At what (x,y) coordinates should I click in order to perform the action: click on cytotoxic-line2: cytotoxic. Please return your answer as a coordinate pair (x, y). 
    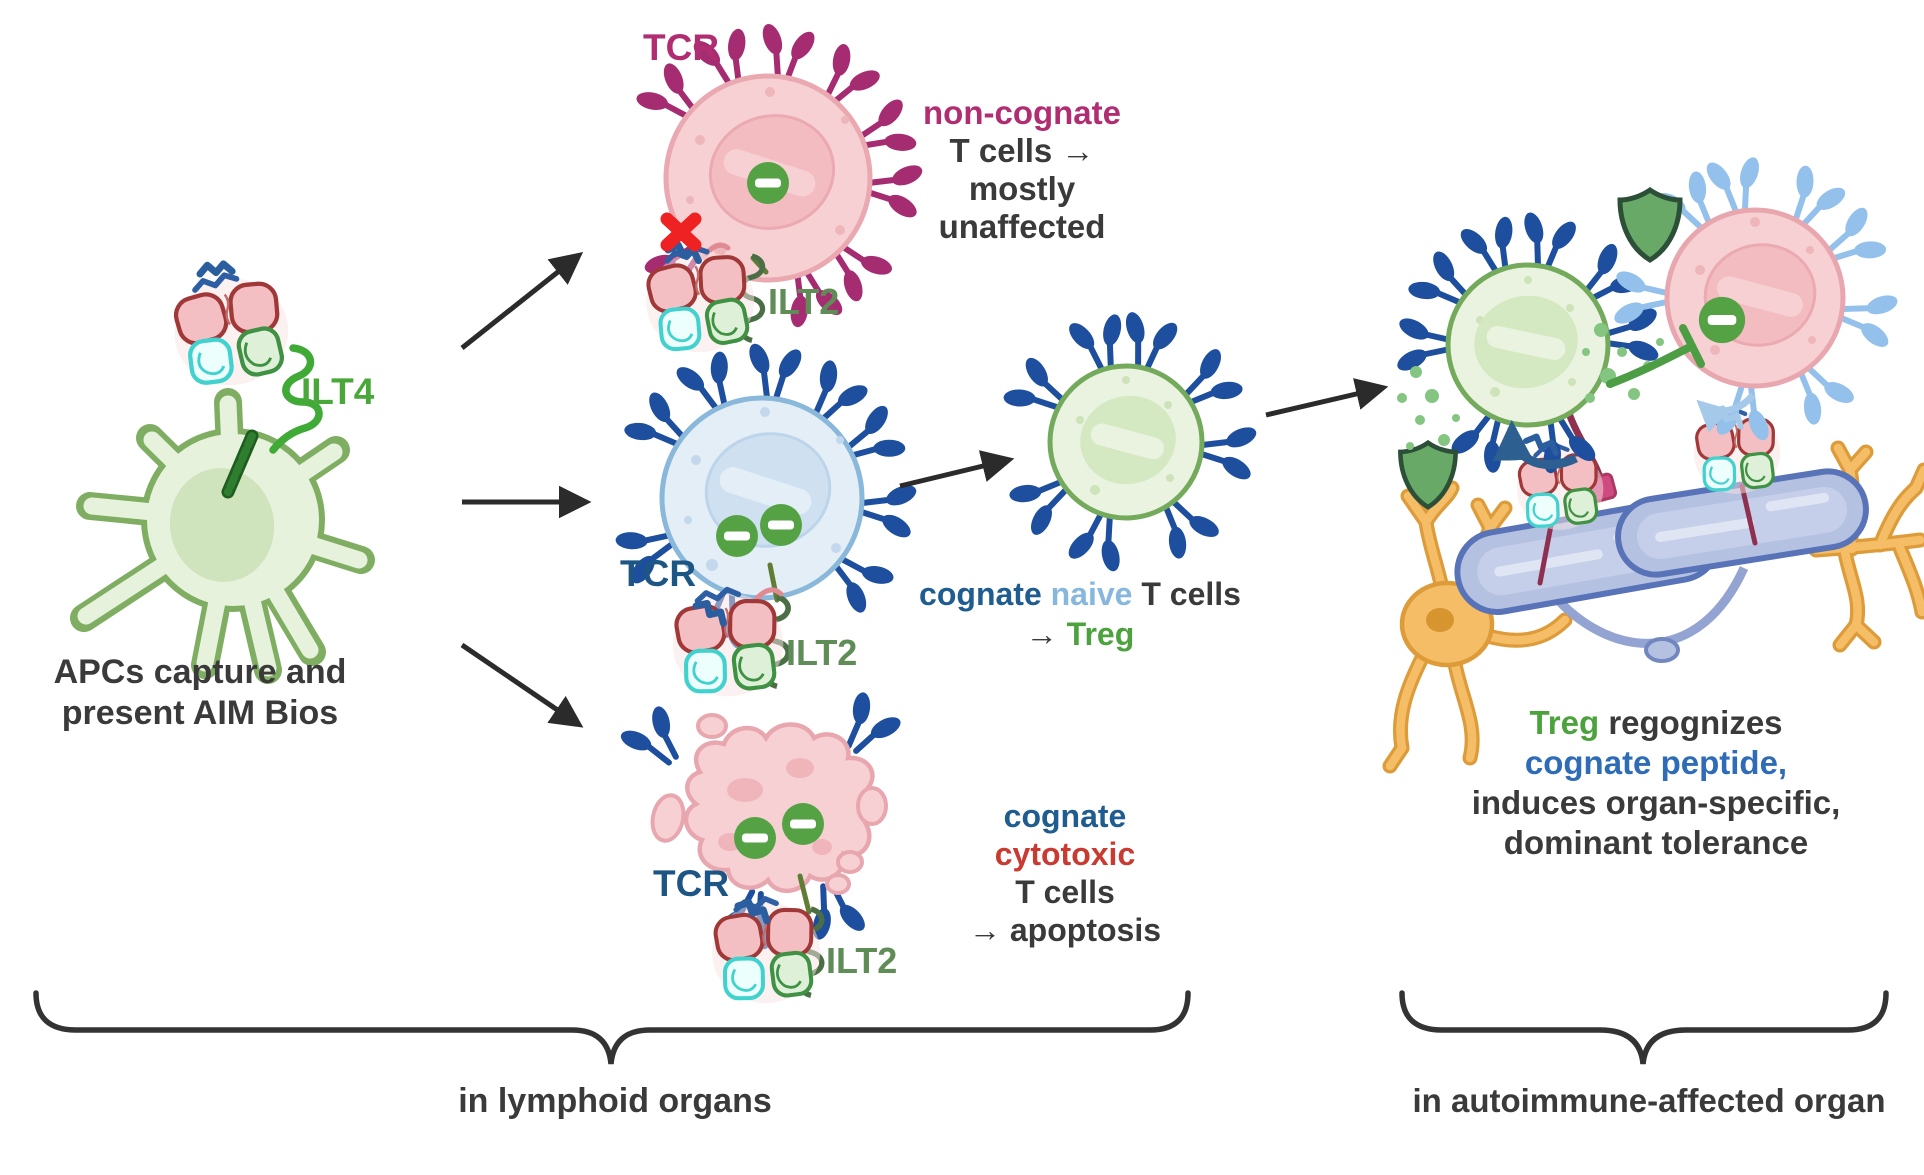
    Looking at the image, I should click on (1065, 854).